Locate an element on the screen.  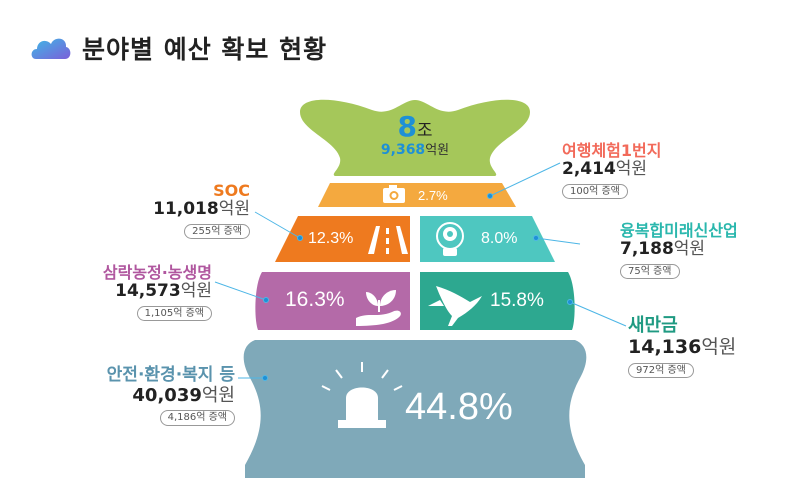
pct-safety: 44.8% is located at coordinates (459, 407).